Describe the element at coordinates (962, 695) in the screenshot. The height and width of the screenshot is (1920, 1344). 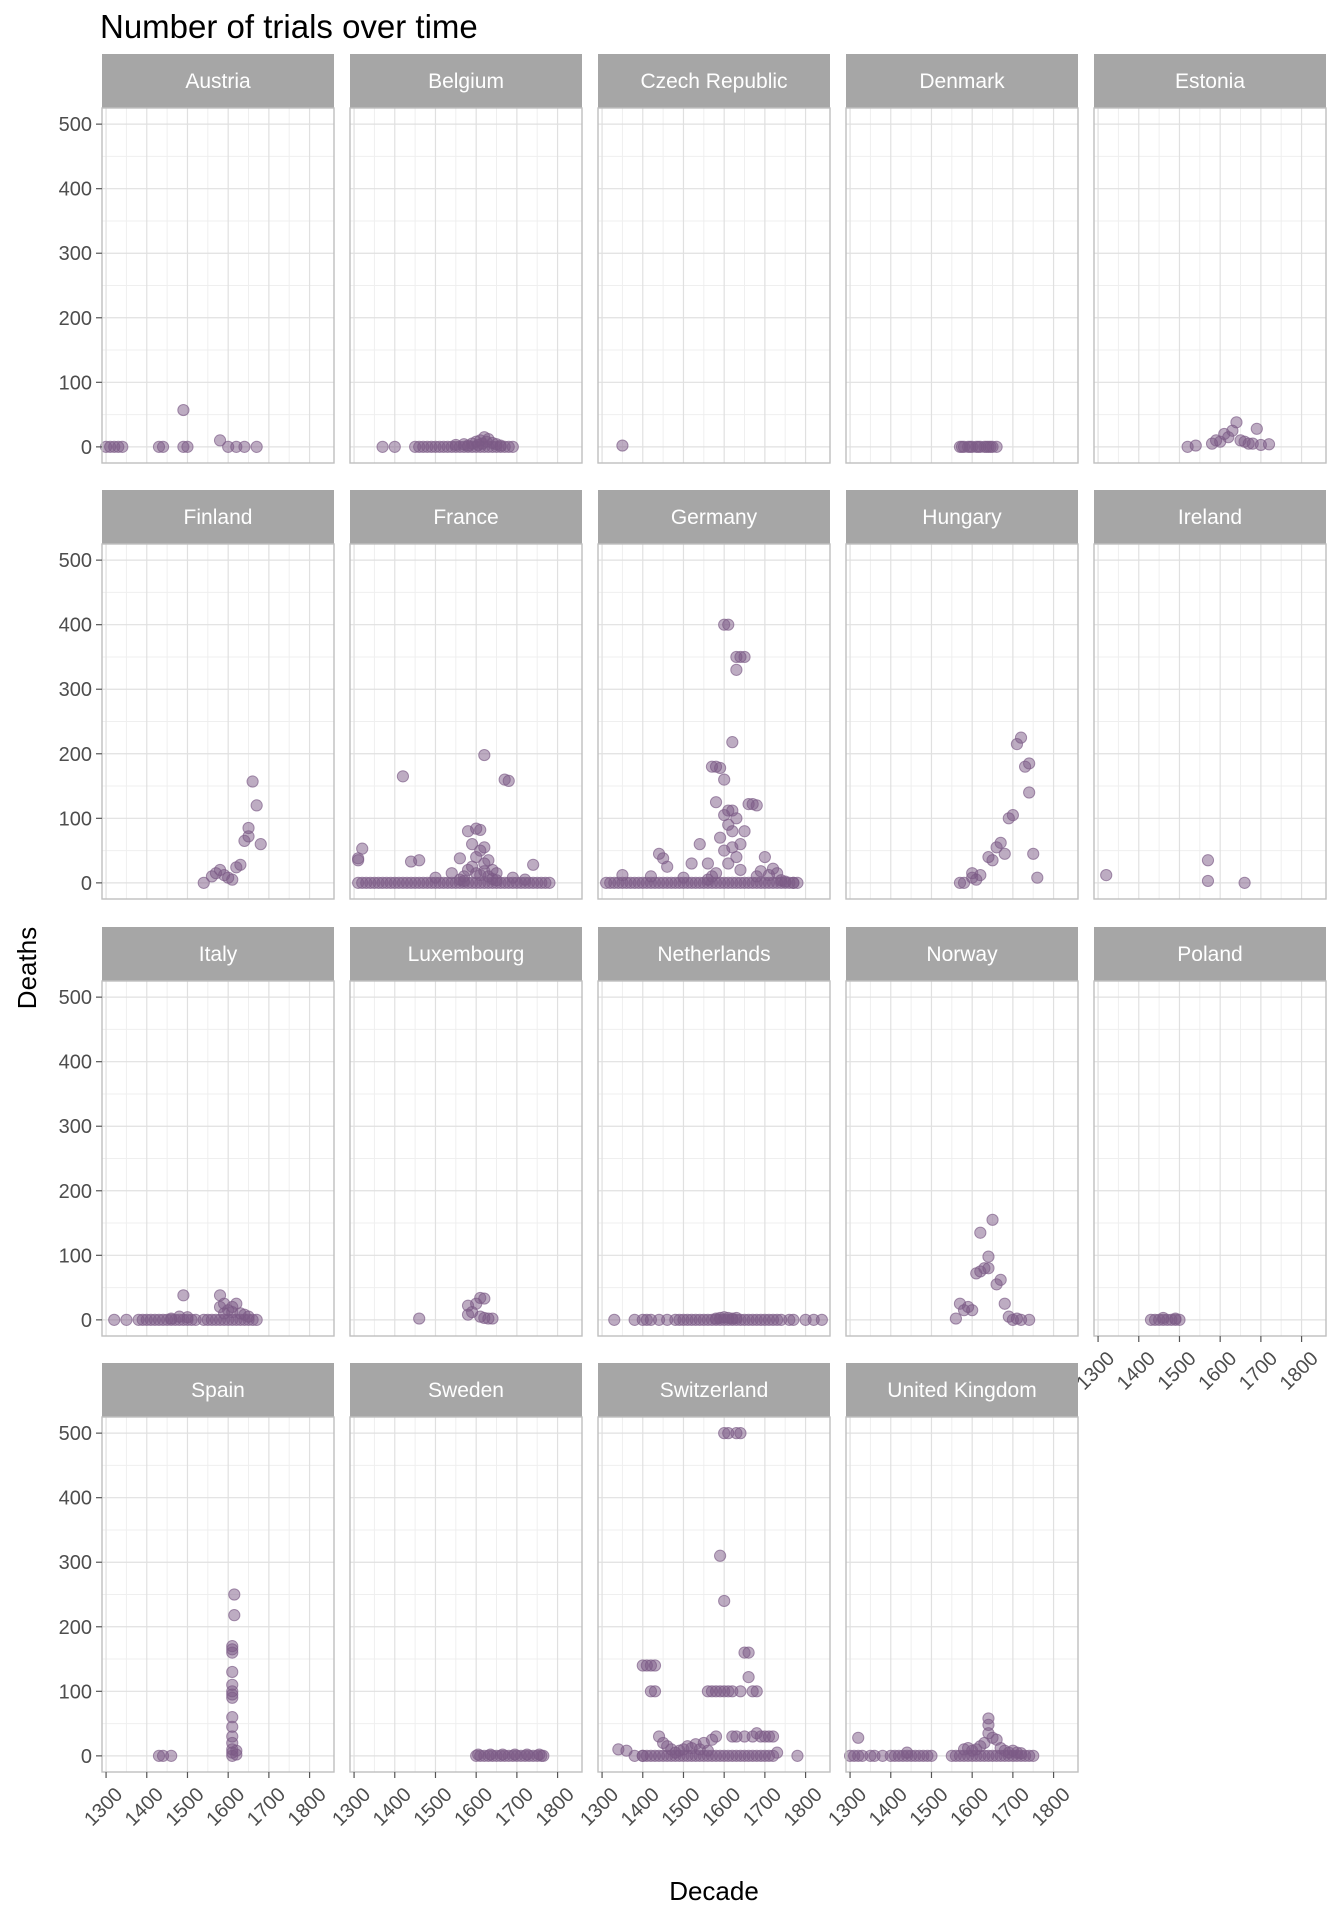
I see `facet-hungary: Hungary` at that location.